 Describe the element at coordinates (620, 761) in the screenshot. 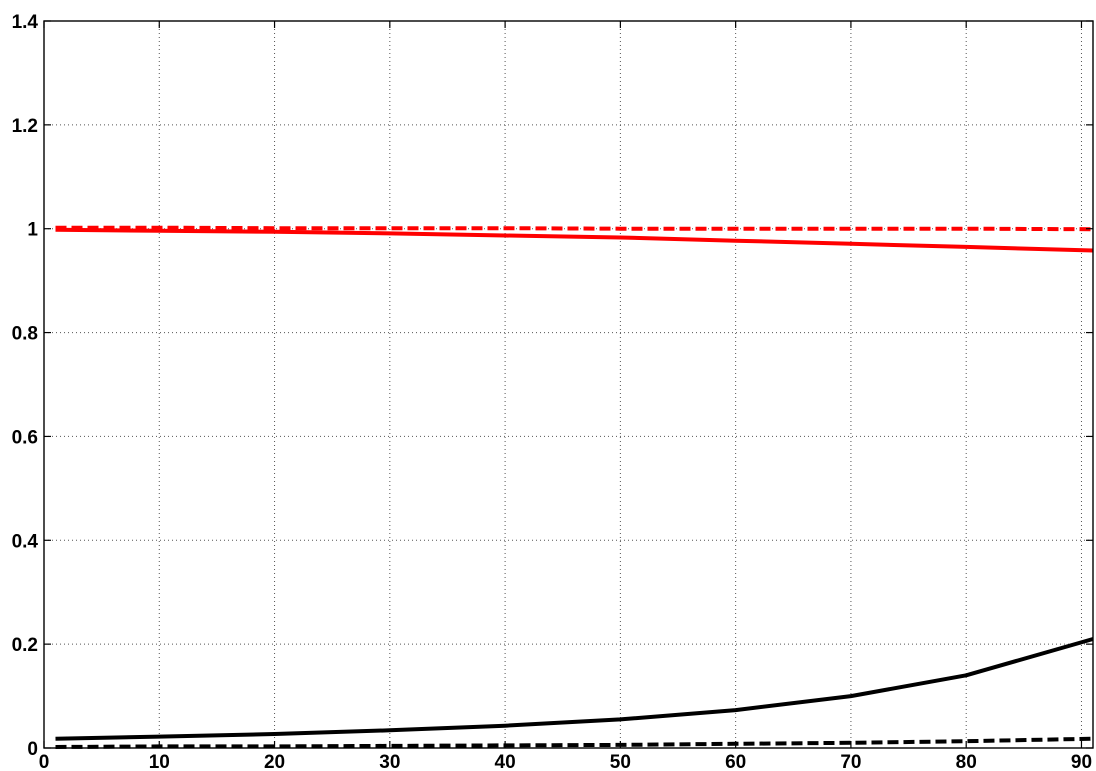

I see `x-tick-label: 50` at that location.